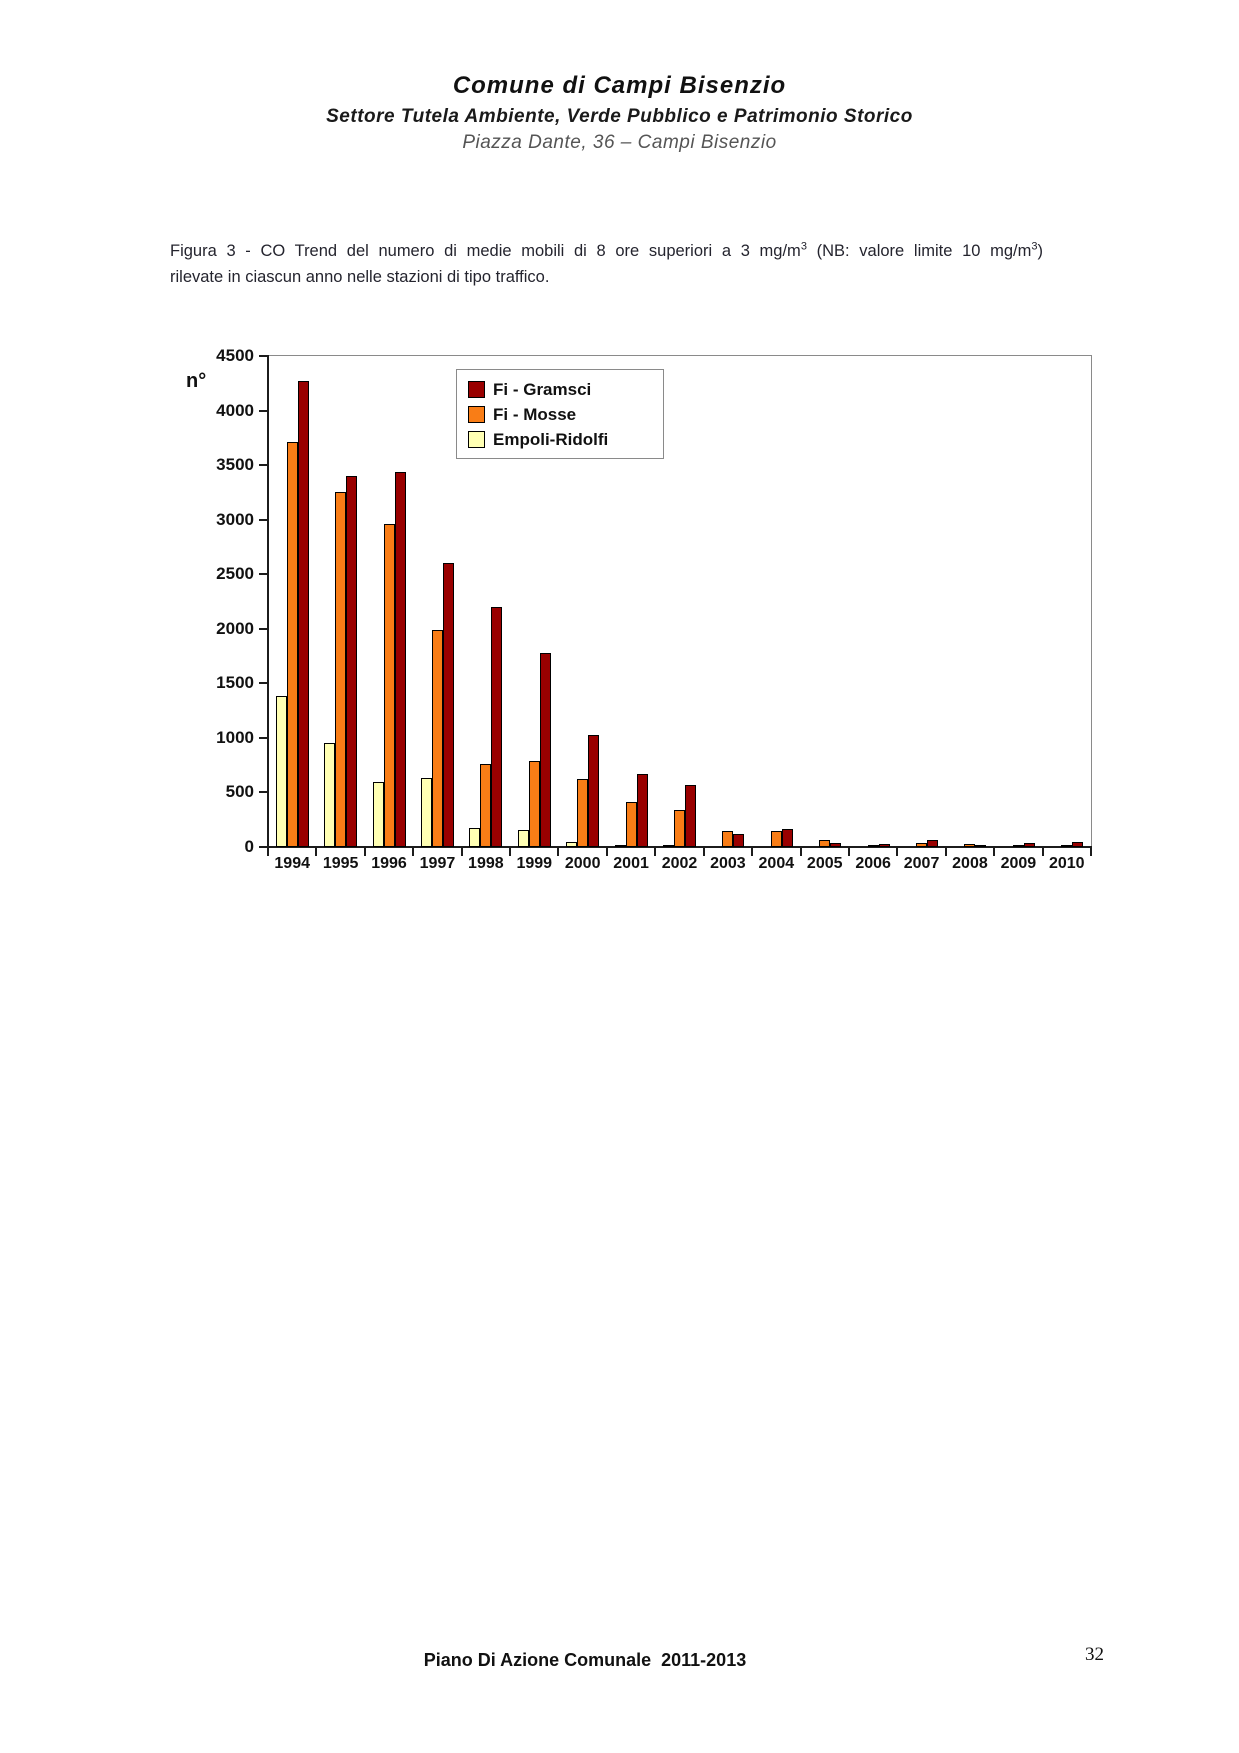 The image size is (1239, 1753). Describe the element at coordinates (921, 863) in the screenshot. I see `x-axis-category-label: 2007` at that location.